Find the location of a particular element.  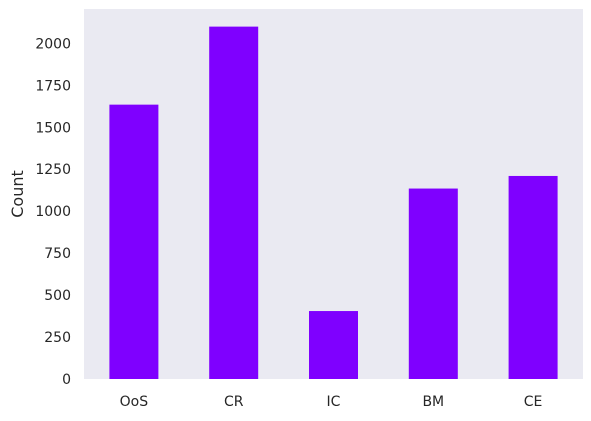

bar-oos is located at coordinates (134, 242).